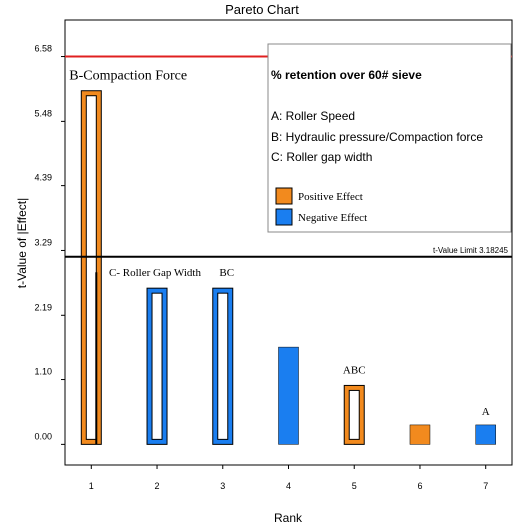 The width and height of the screenshot is (523, 523). I want to click on y-tick-label: 4.39, so click(43, 178).